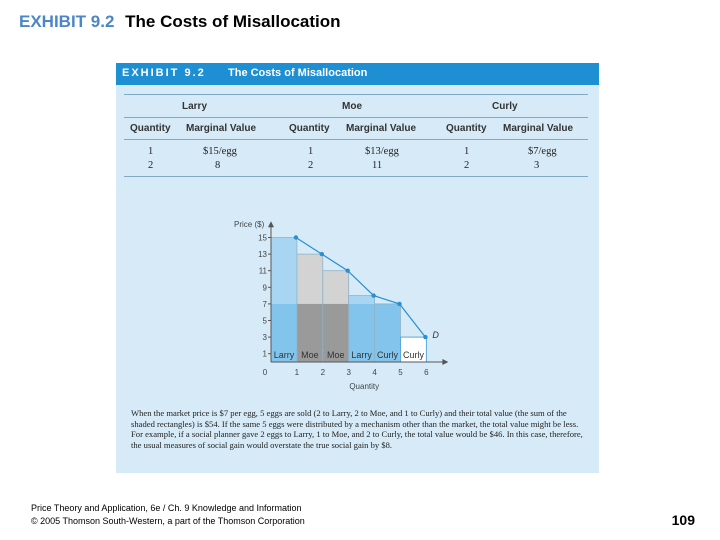 The image size is (720, 540). I want to click on x-tick-label: 1, so click(297, 372).